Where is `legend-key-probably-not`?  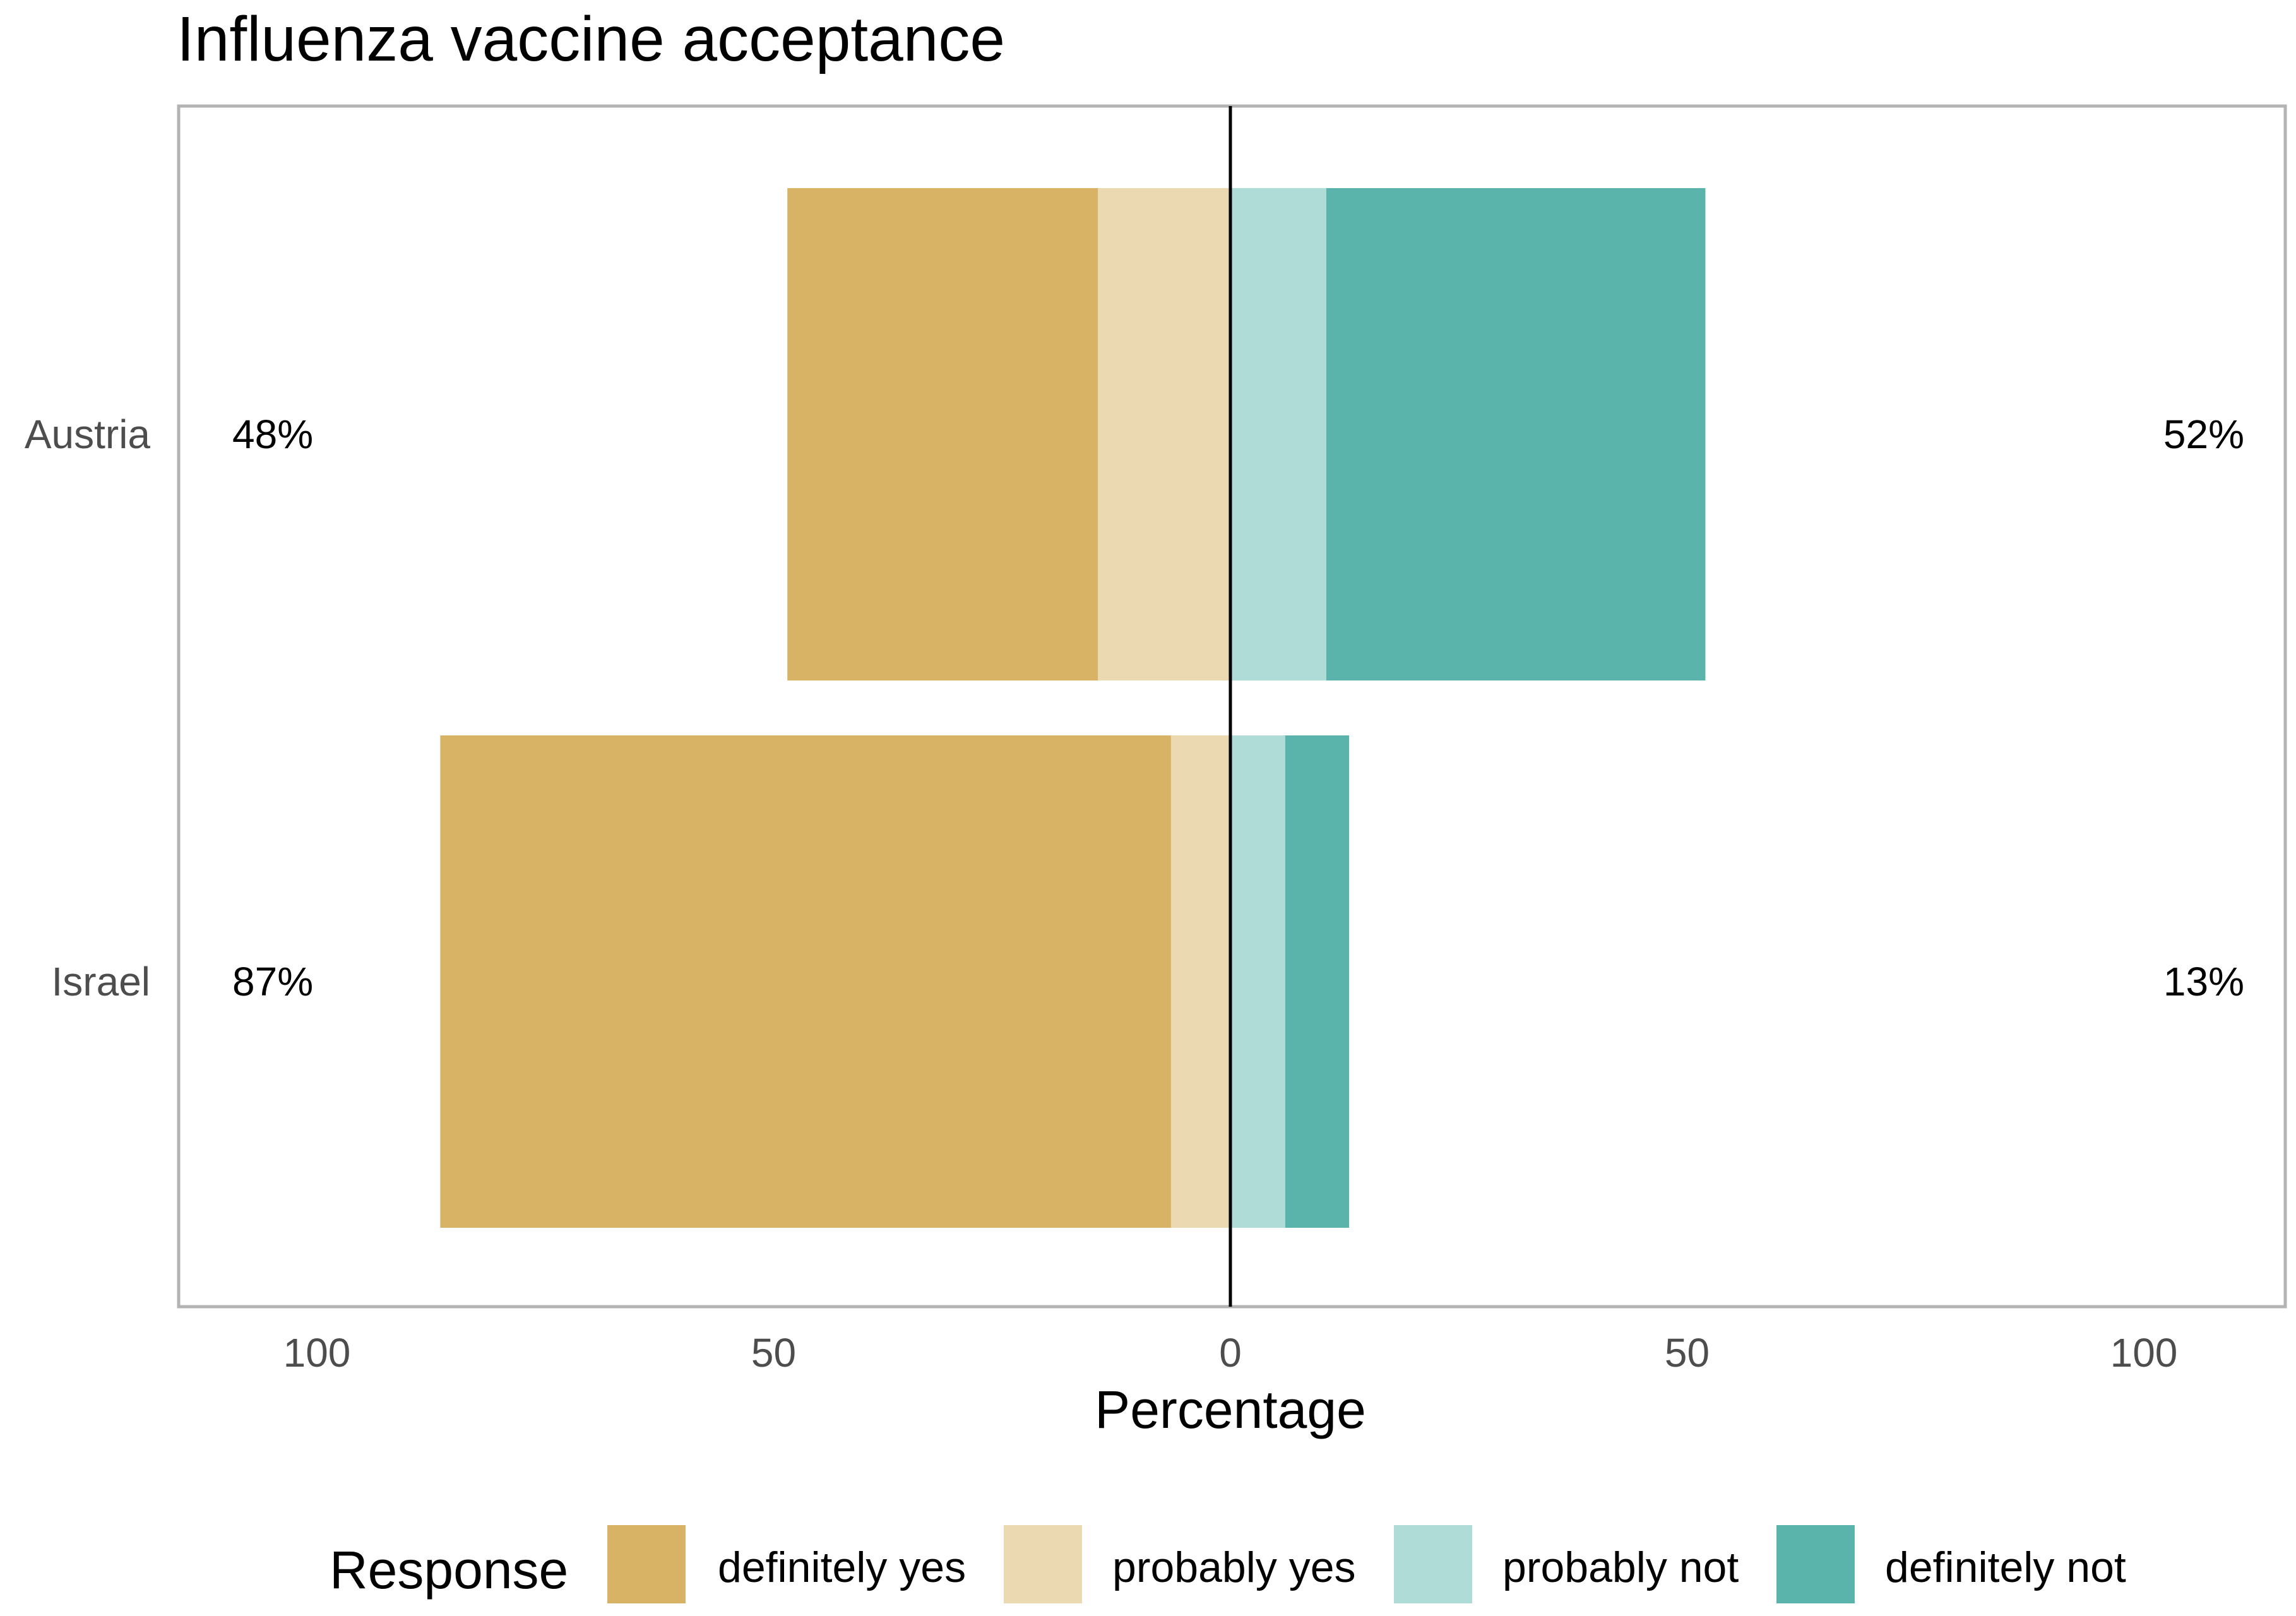
legend-key-probably-not is located at coordinates (1433, 1564).